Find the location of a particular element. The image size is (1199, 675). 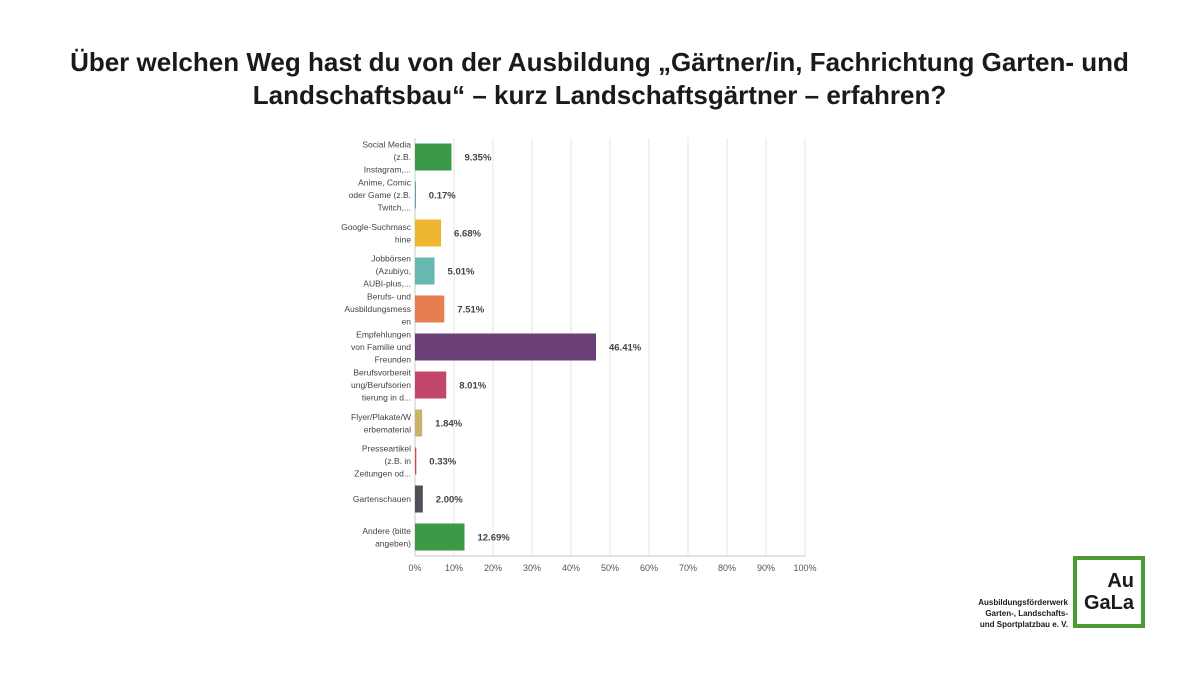

organization-line: und Sportplatzbau e. V. is located at coordinates (1023, 624).